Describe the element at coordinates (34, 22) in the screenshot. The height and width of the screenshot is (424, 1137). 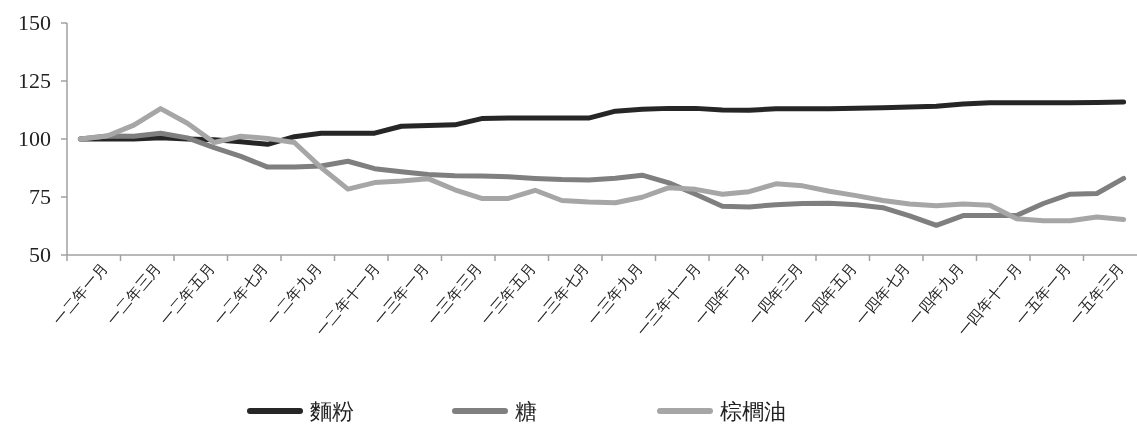
I see `y-tick-label: 150` at that location.